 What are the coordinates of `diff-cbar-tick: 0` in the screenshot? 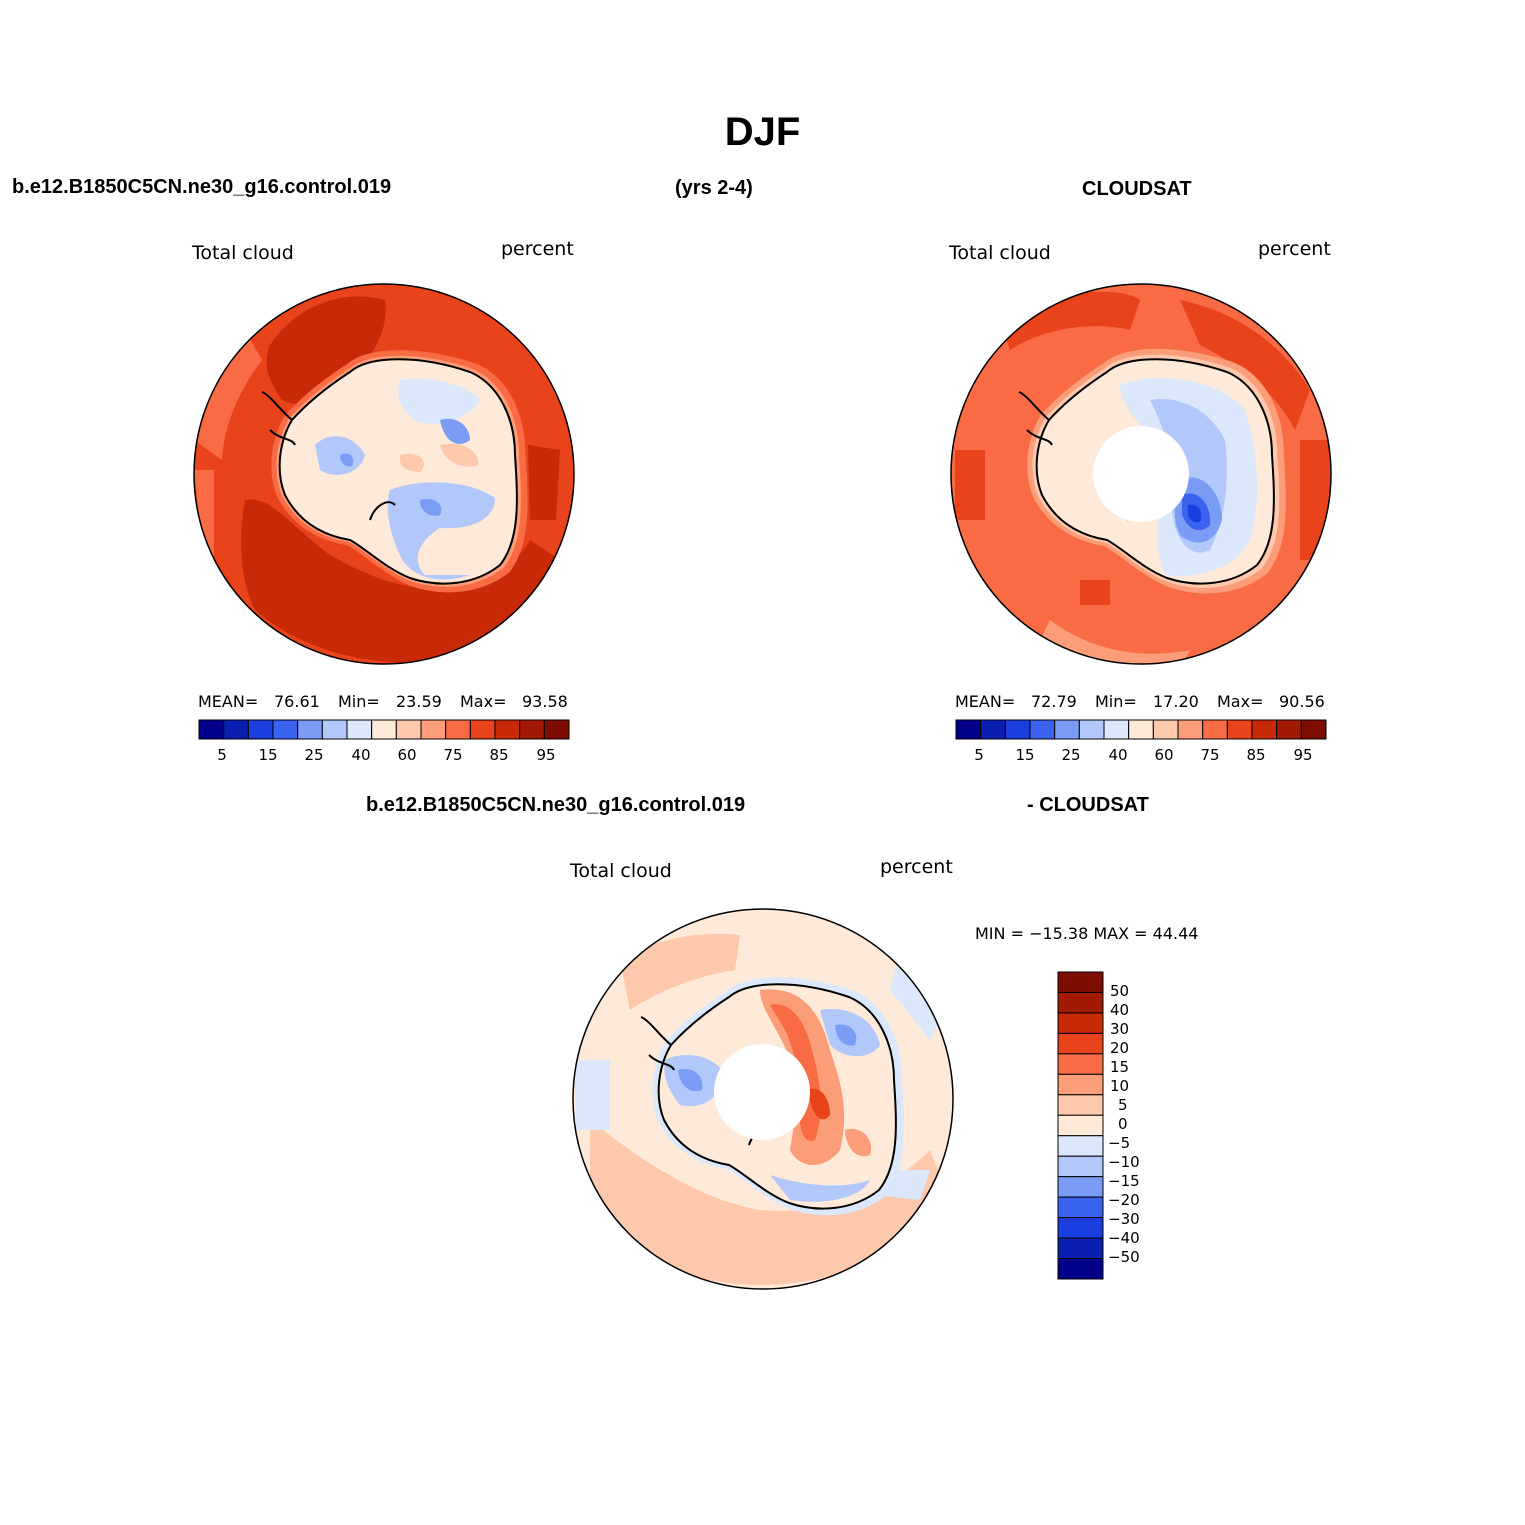 It's located at (1123, 1124).